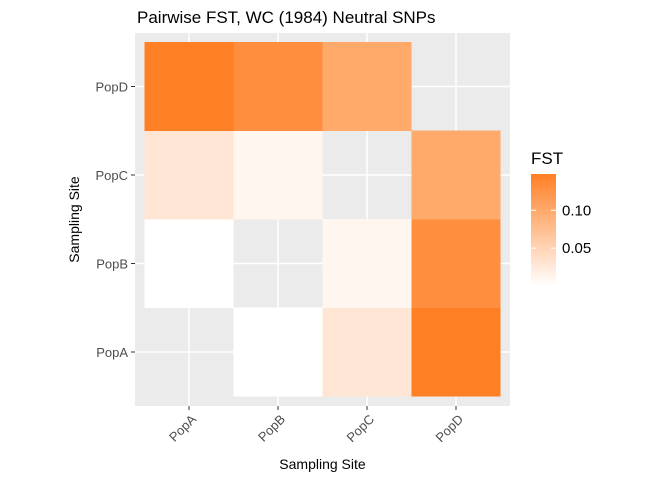 The width and height of the screenshot is (672, 480). Describe the element at coordinates (286, 17) in the screenshot. I see `chart-title: Pairwise FST, WC (1984) Neutral SNPs` at that location.